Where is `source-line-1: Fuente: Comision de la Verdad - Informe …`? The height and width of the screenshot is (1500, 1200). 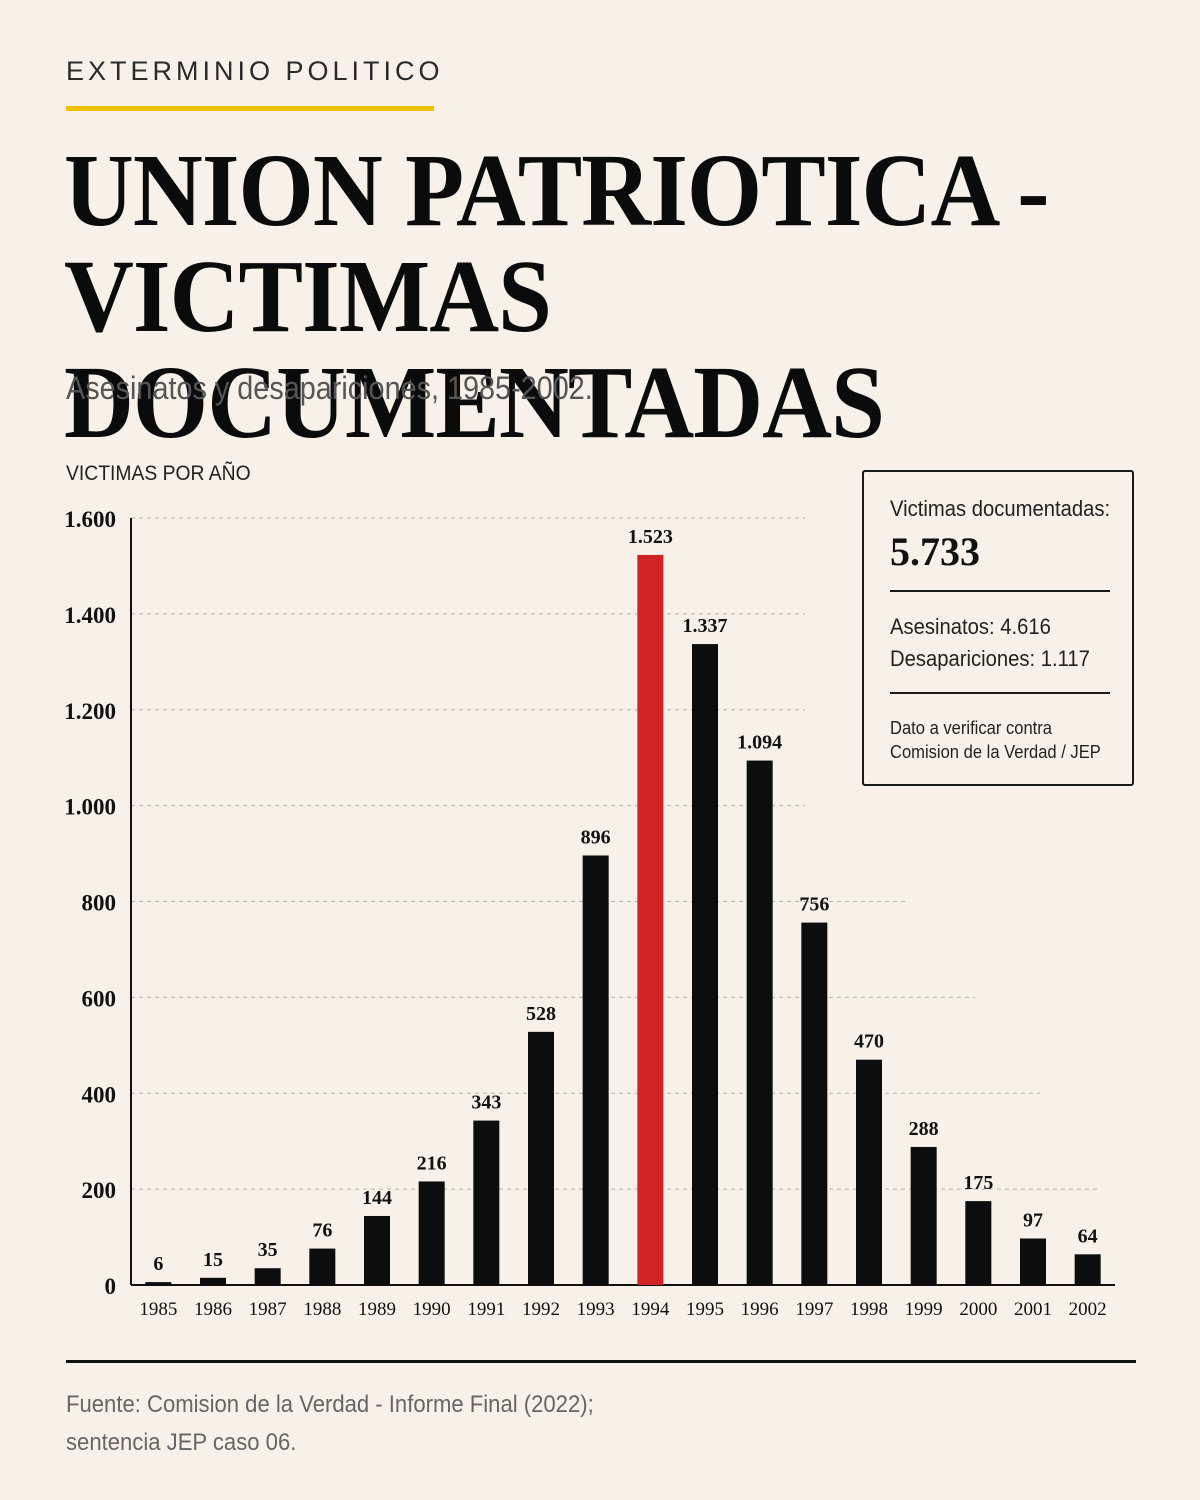
source-line-1: Fuente: Comision de la Verdad - Informe … is located at coordinates (330, 1404).